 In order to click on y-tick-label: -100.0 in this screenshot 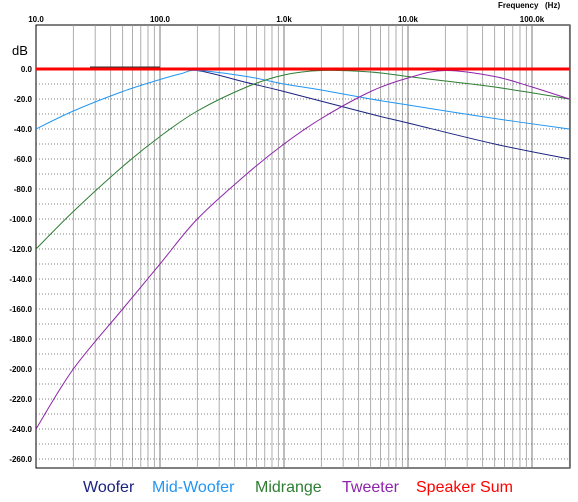, I will do `click(20, 219)`.